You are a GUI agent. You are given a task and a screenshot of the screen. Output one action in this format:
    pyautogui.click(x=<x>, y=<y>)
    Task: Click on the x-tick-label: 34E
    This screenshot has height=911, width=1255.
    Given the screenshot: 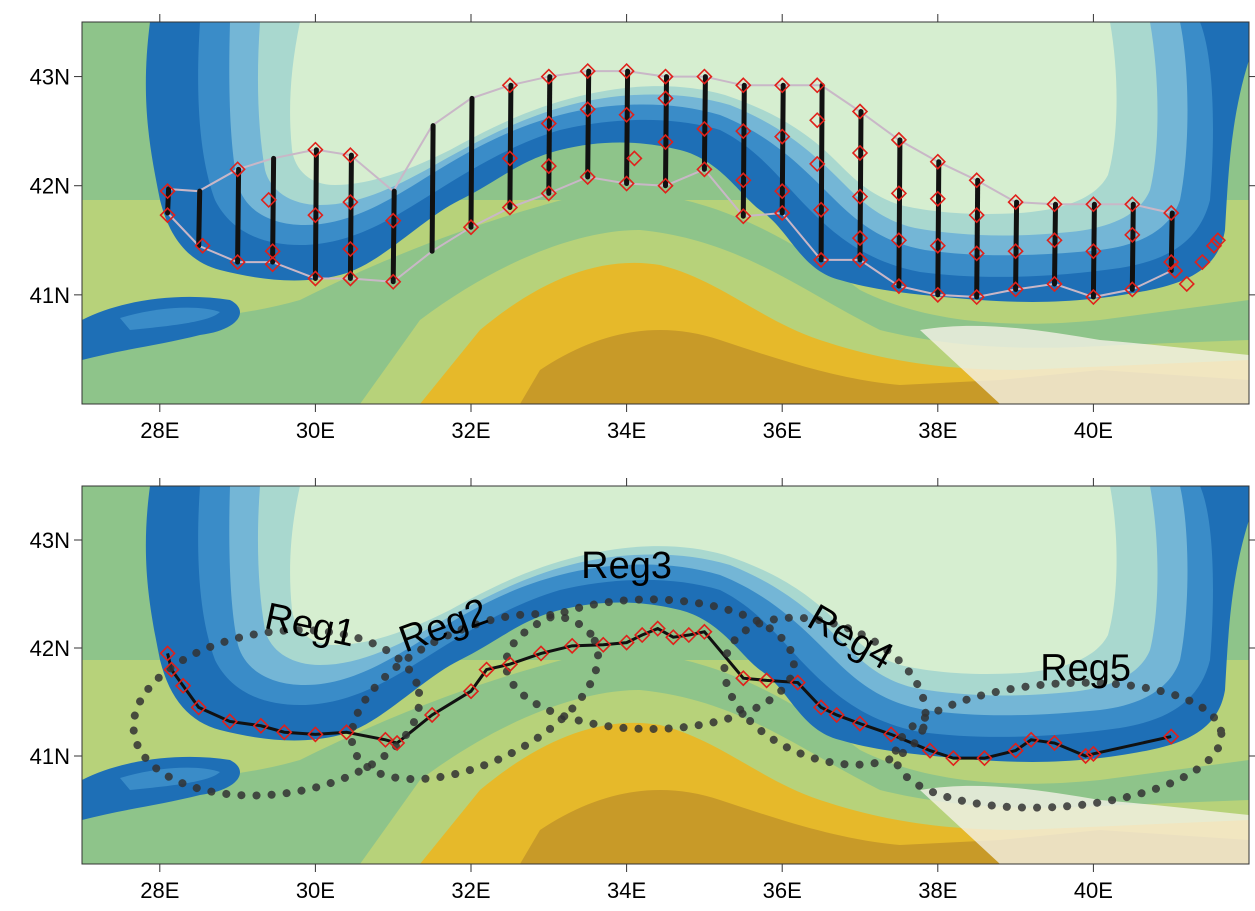 What is the action you would take?
    pyautogui.click(x=626, y=430)
    